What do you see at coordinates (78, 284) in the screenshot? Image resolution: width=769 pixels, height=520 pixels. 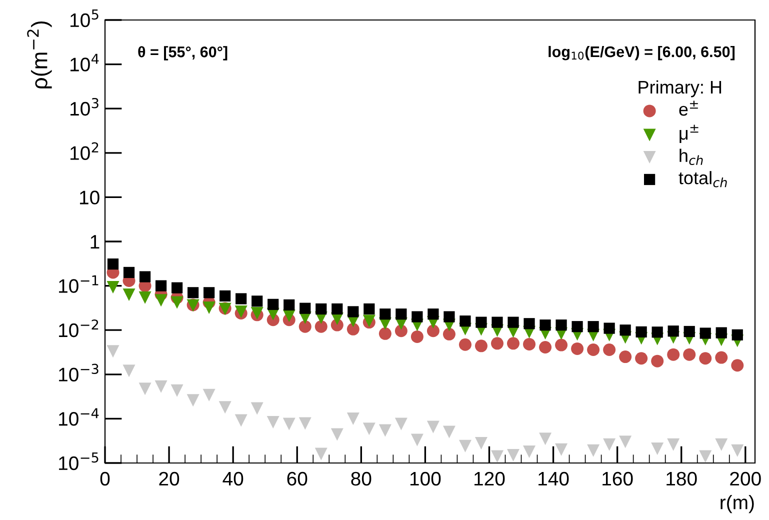 I see `y-tick-label: 10$^{−1}$` at bounding box center [78, 284].